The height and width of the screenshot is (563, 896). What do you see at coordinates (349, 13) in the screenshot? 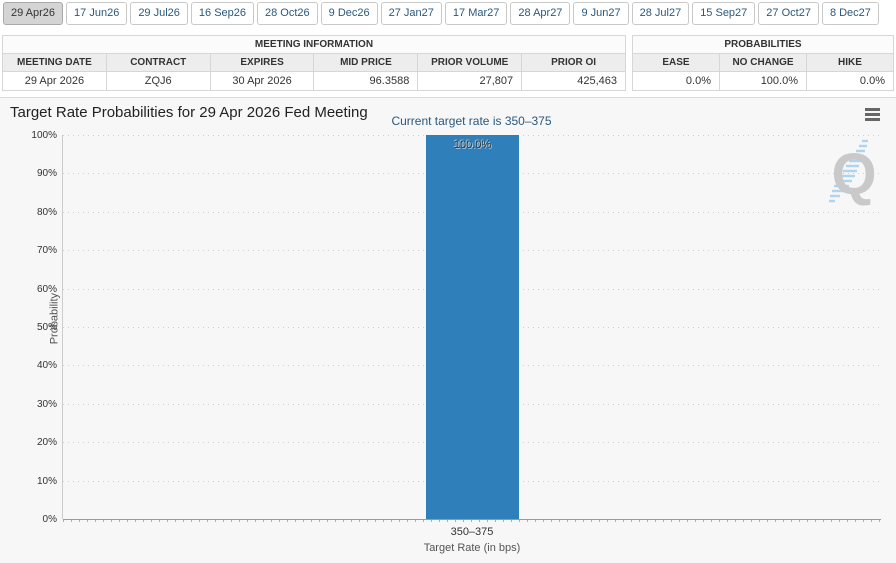
I see `tab-9-dec26: 9 Dec26` at bounding box center [349, 13].